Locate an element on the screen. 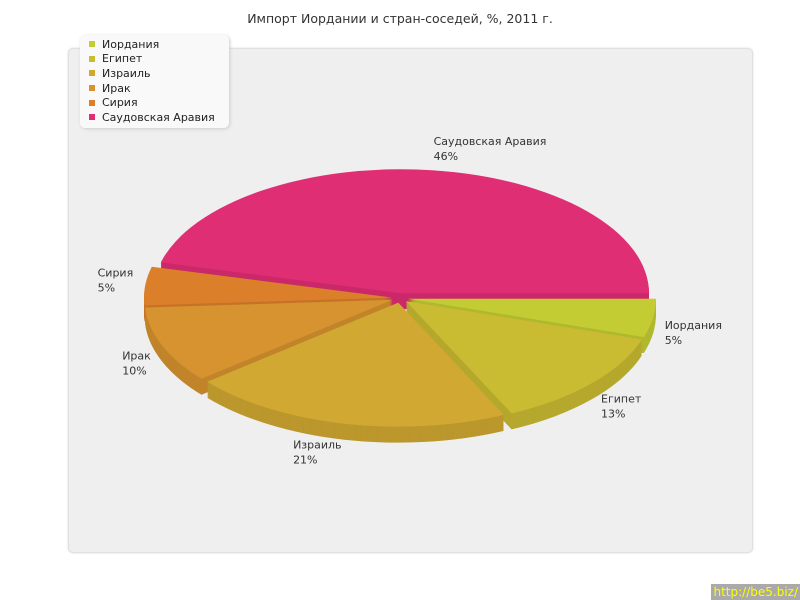 The image size is (800, 600). legend-item: Иордания is located at coordinates (154, 44).